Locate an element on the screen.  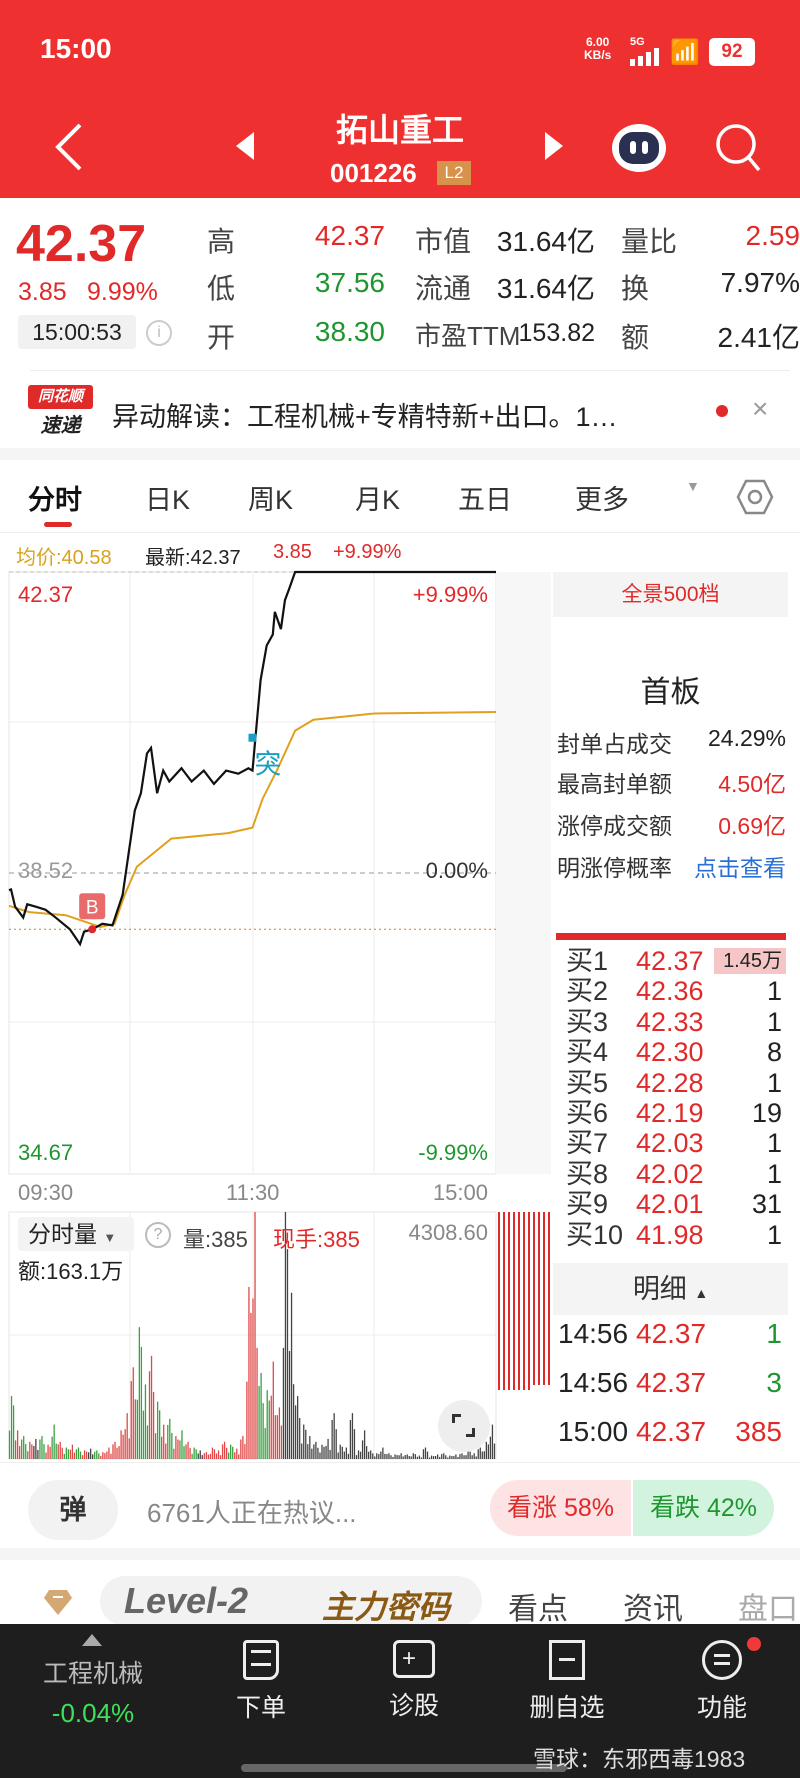
tab-4: 五日 is located at coordinates (485, 500).